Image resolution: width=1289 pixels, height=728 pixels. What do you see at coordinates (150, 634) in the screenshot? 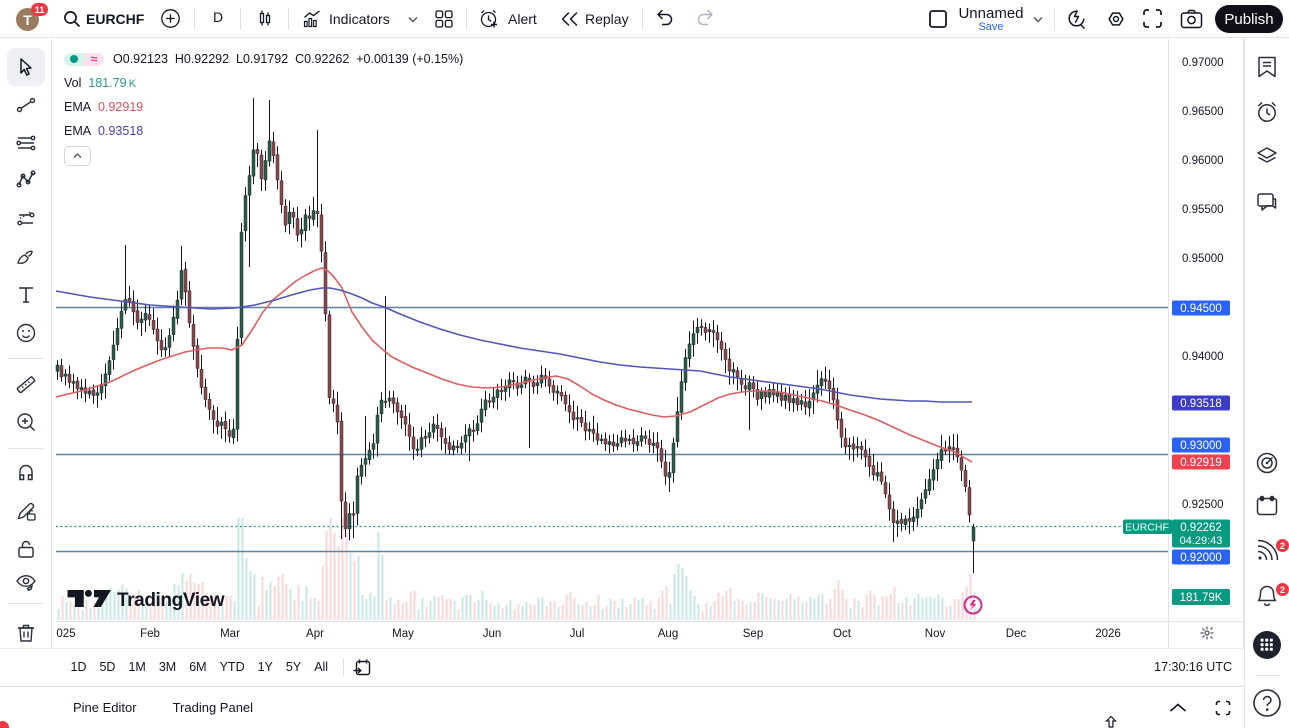
I see `svg-text: Feb` at bounding box center [150, 634].